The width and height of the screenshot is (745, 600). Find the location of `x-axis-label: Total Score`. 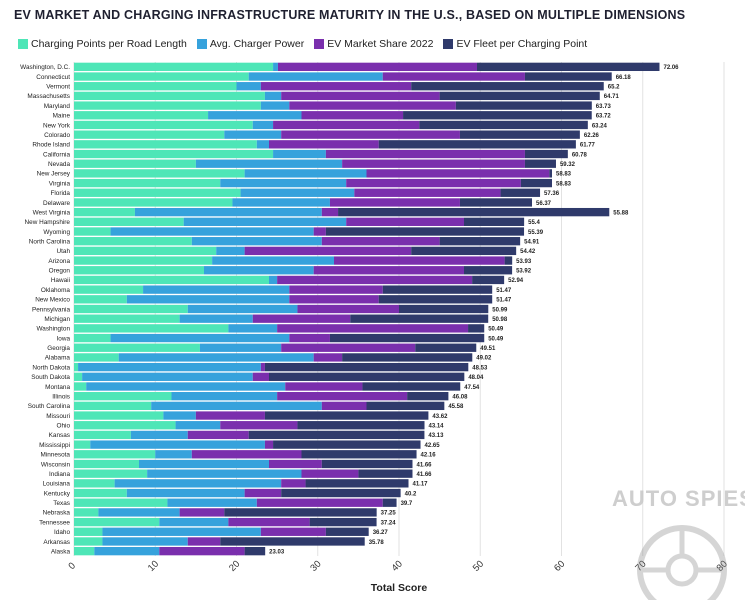

x-axis-label: Total Score is located at coordinates (399, 588).